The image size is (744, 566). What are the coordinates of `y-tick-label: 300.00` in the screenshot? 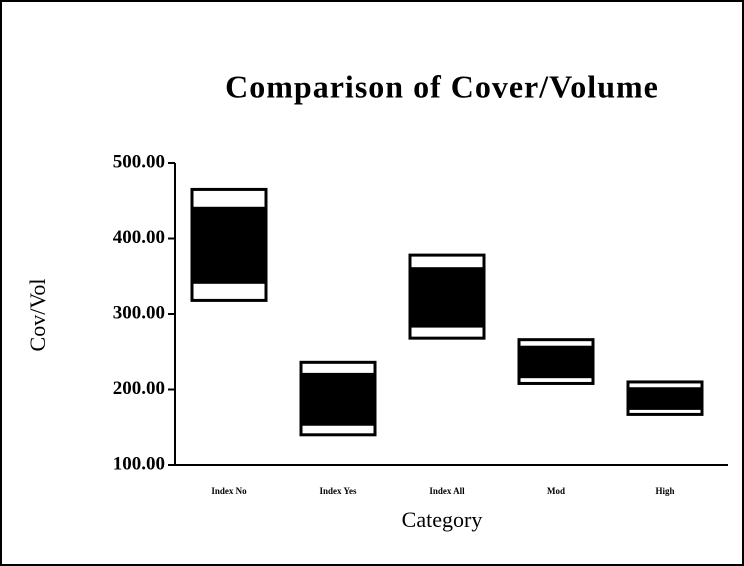 It's located at (139, 312).